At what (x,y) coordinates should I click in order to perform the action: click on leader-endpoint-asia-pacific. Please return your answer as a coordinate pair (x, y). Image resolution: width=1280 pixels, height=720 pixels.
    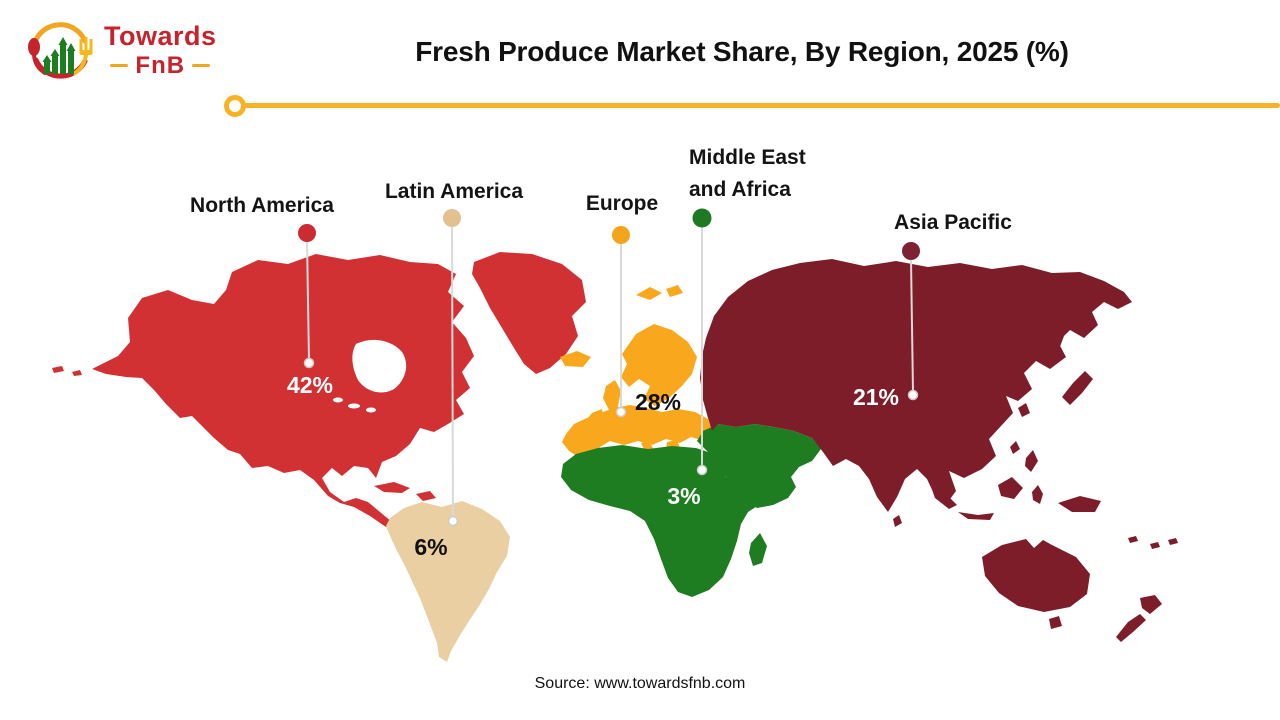
    Looking at the image, I should click on (913, 395).